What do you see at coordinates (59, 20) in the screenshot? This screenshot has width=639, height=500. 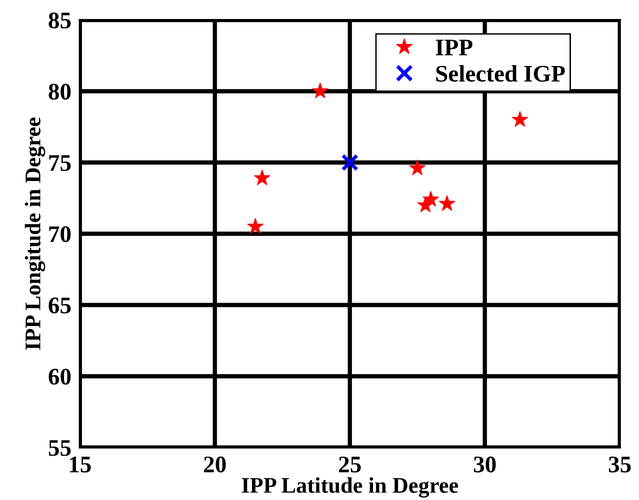 I see `y-tick-label: 85` at bounding box center [59, 20].